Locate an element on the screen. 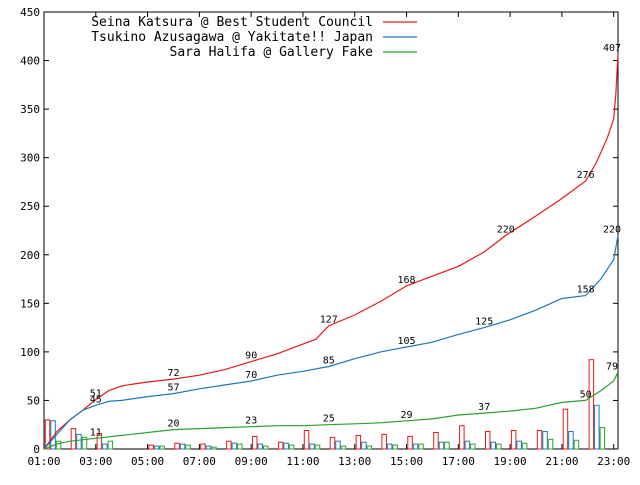 The height and width of the screenshot is (485, 640). data-label: 125 is located at coordinates (484, 322).